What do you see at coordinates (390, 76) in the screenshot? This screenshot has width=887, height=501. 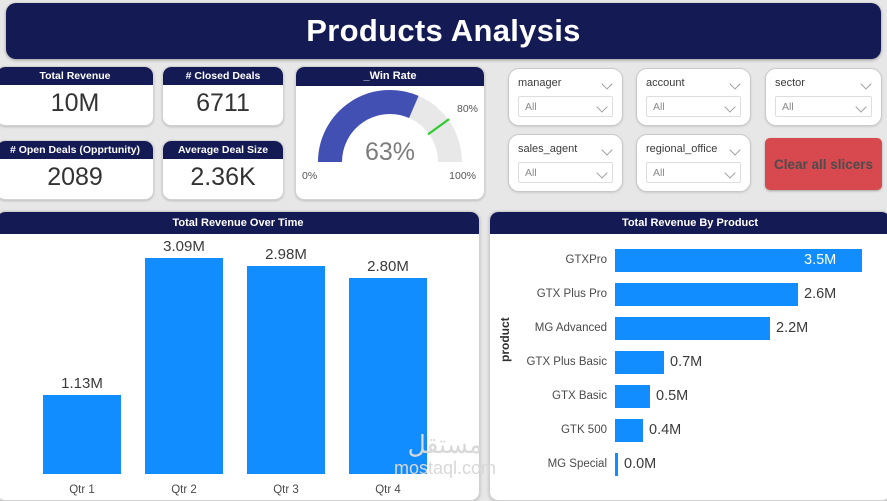 I see `gauge-title: _Win Rate` at bounding box center [390, 76].